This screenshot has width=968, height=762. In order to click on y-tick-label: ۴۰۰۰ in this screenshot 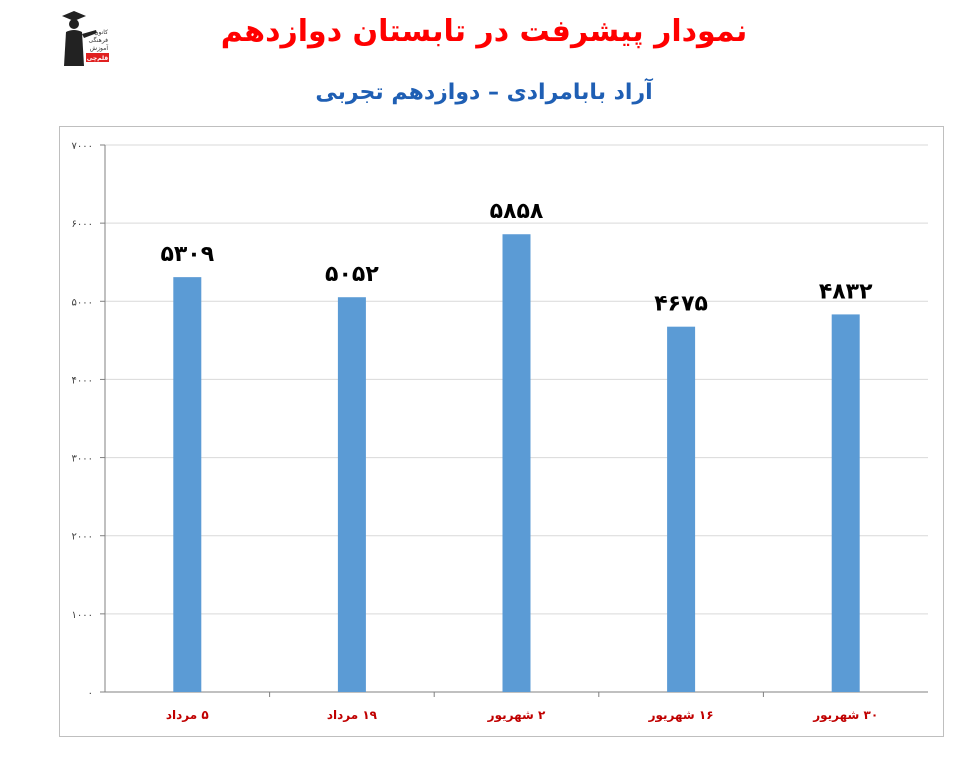, I will do `click(82, 380)`.